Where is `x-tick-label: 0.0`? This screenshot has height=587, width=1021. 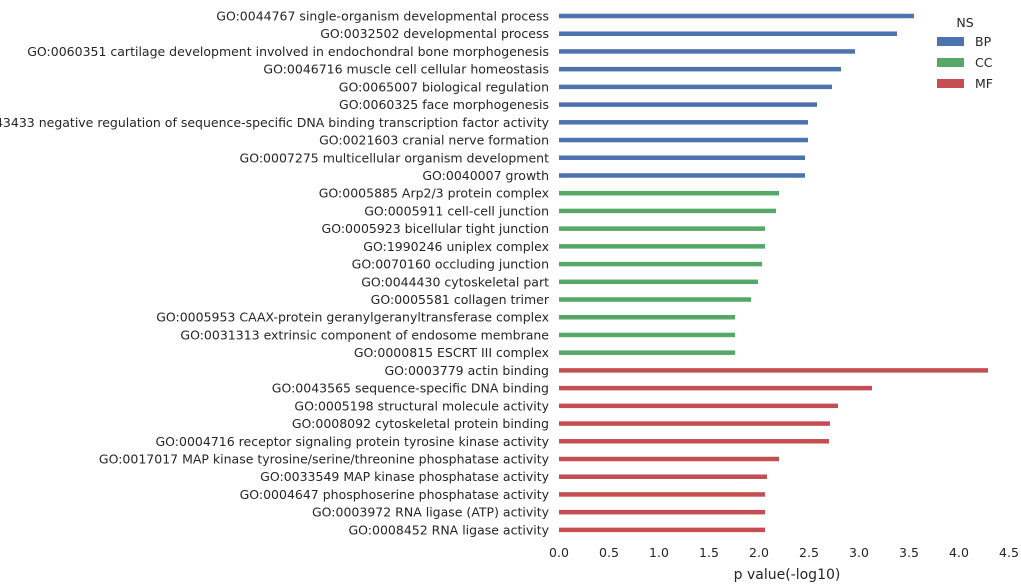 x-tick-label: 0.0 is located at coordinates (559, 552).